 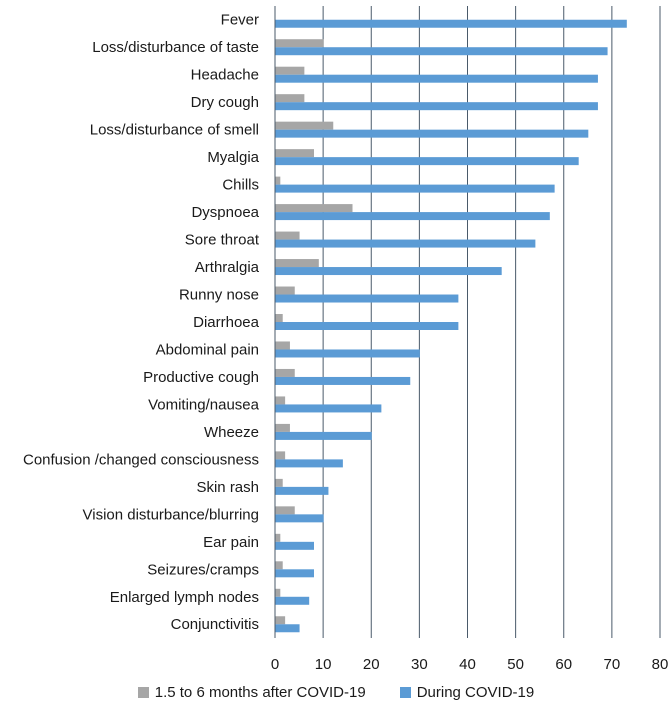 I want to click on category-label: Conjunctivitis, so click(x=215, y=624).